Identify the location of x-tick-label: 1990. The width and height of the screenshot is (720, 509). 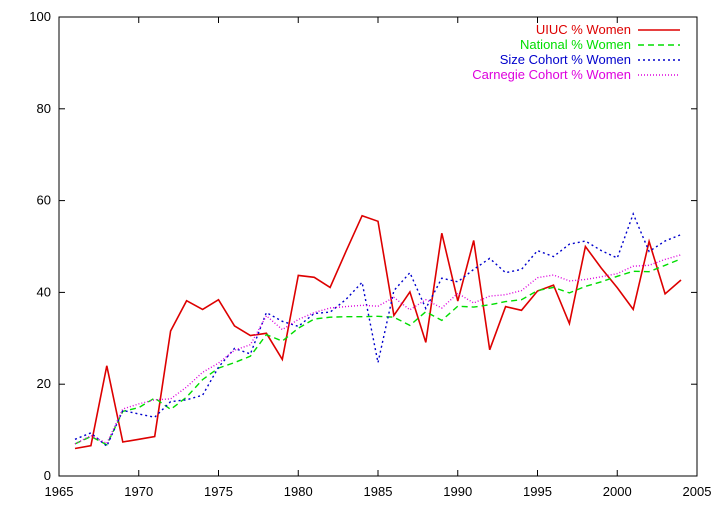
(457, 491).